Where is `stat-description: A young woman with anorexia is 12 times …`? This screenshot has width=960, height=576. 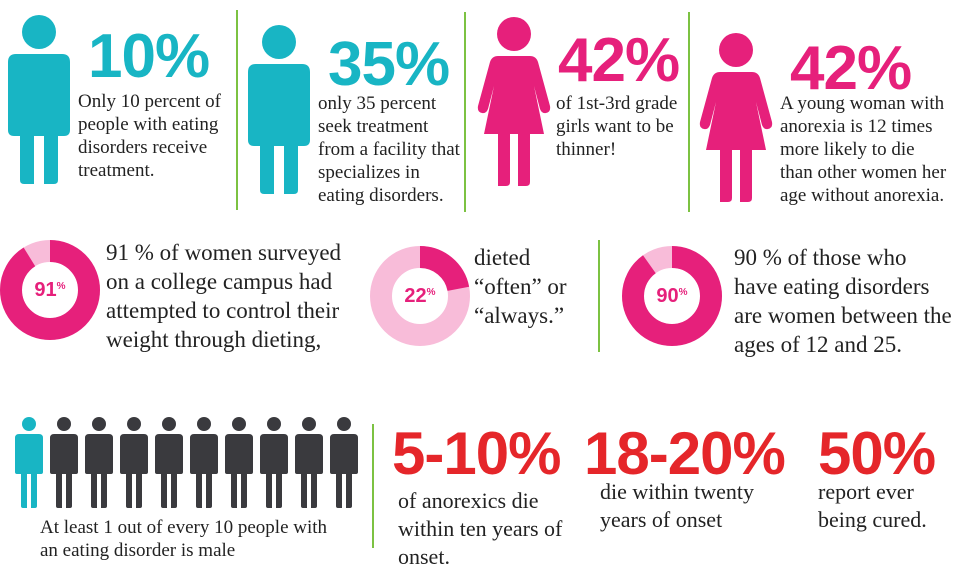
stat-description: A young woman with anorexia is 12 times … is located at coordinates (865, 149).